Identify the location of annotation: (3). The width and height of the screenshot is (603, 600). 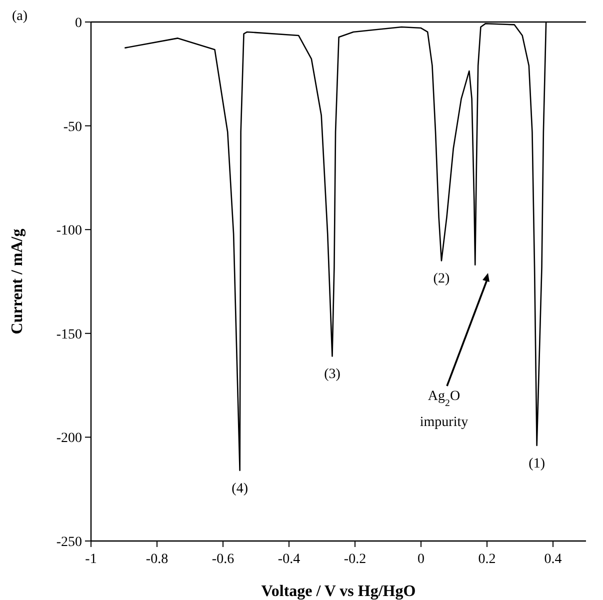
(332, 374).